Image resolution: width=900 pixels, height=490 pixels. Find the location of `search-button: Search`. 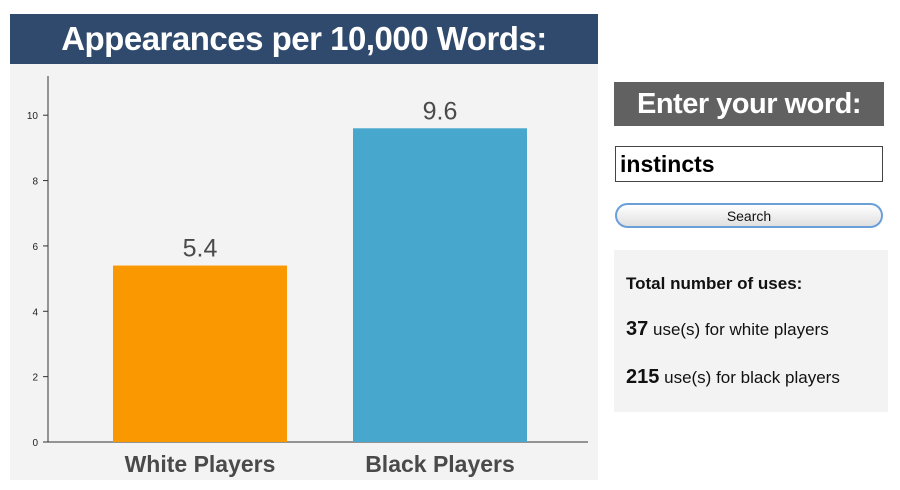

search-button: Search is located at coordinates (749, 215).